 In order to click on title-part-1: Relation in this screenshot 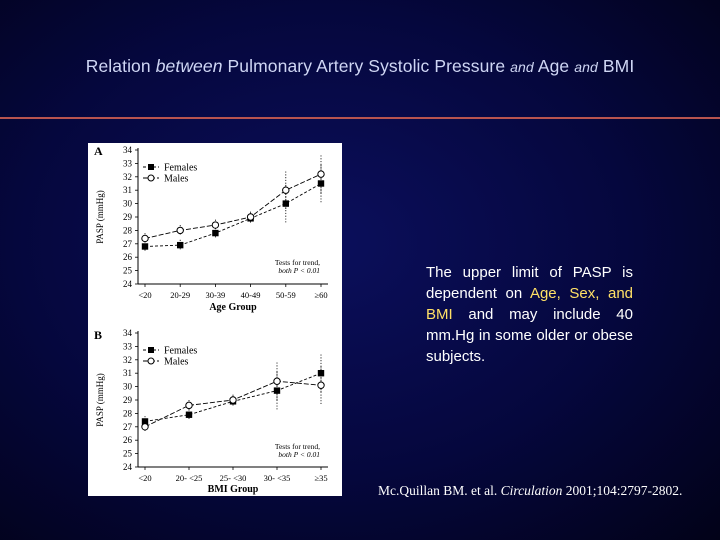, I will do `click(120, 66)`.